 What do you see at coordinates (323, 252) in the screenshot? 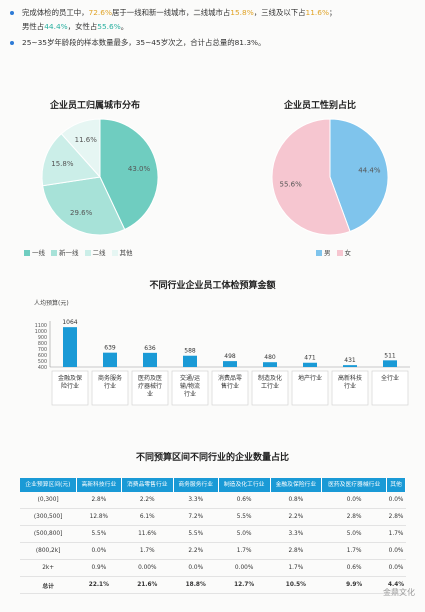
I see `legend-item-0: 男` at bounding box center [323, 252].